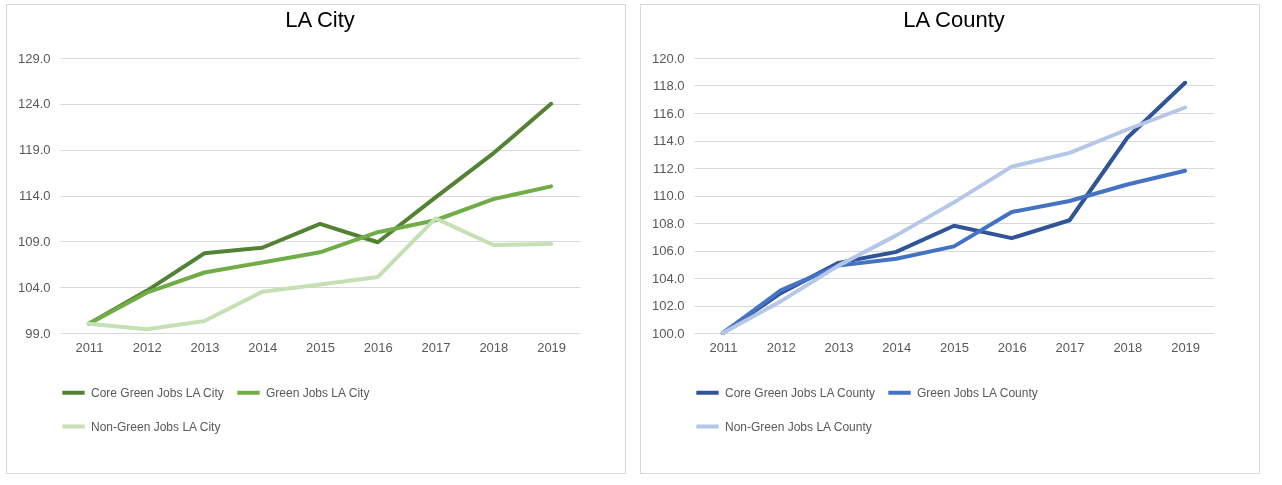 The width and height of the screenshot is (1282, 485). Describe the element at coordinates (34, 104) in the screenshot. I see `y-tick-label: 124.0` at that location.